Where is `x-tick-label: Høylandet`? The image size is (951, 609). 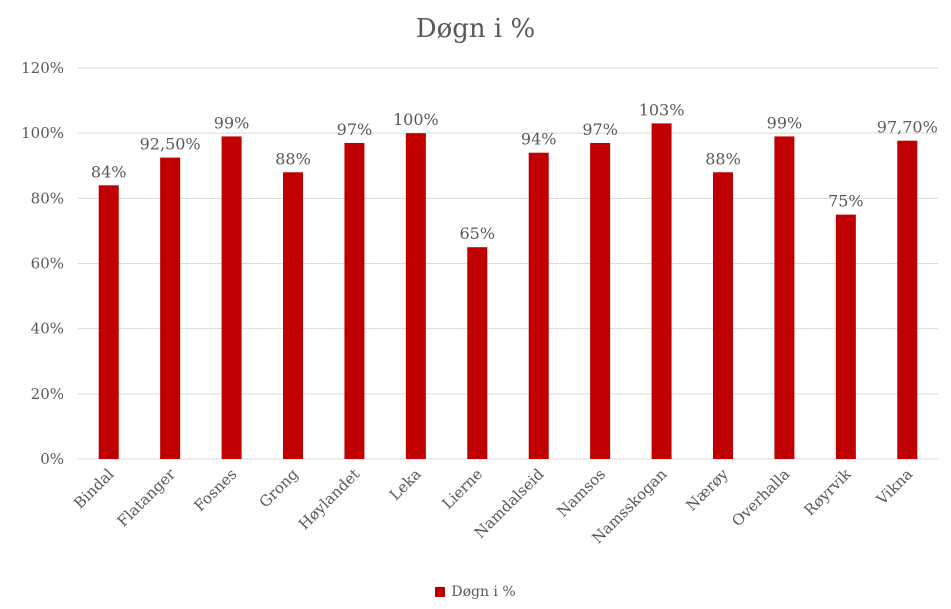 x-tick-label: Høylandet is located at coordinates (329, 499).